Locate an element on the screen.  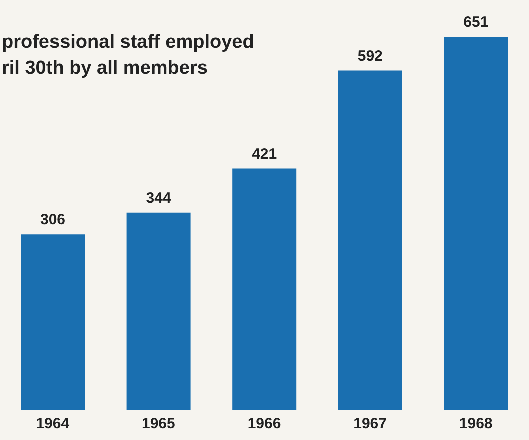
x-tick-label: 1966 is located at coordinates (265, 424).